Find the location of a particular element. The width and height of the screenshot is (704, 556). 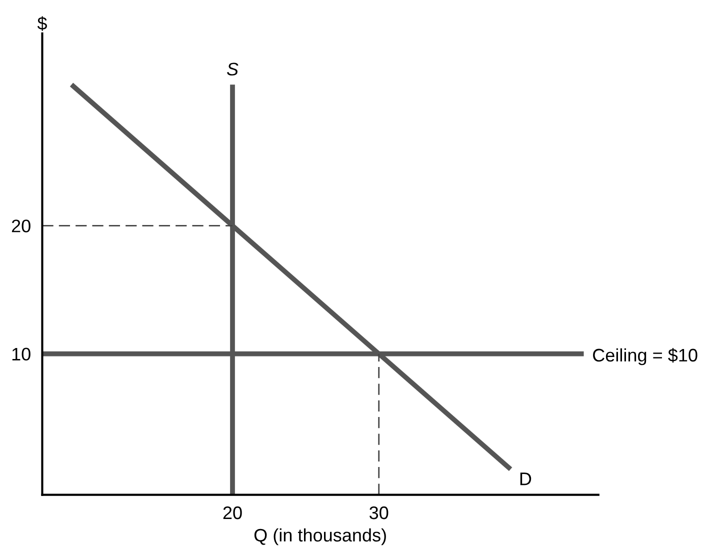

series-label: S is located at coordinates (232, 69).